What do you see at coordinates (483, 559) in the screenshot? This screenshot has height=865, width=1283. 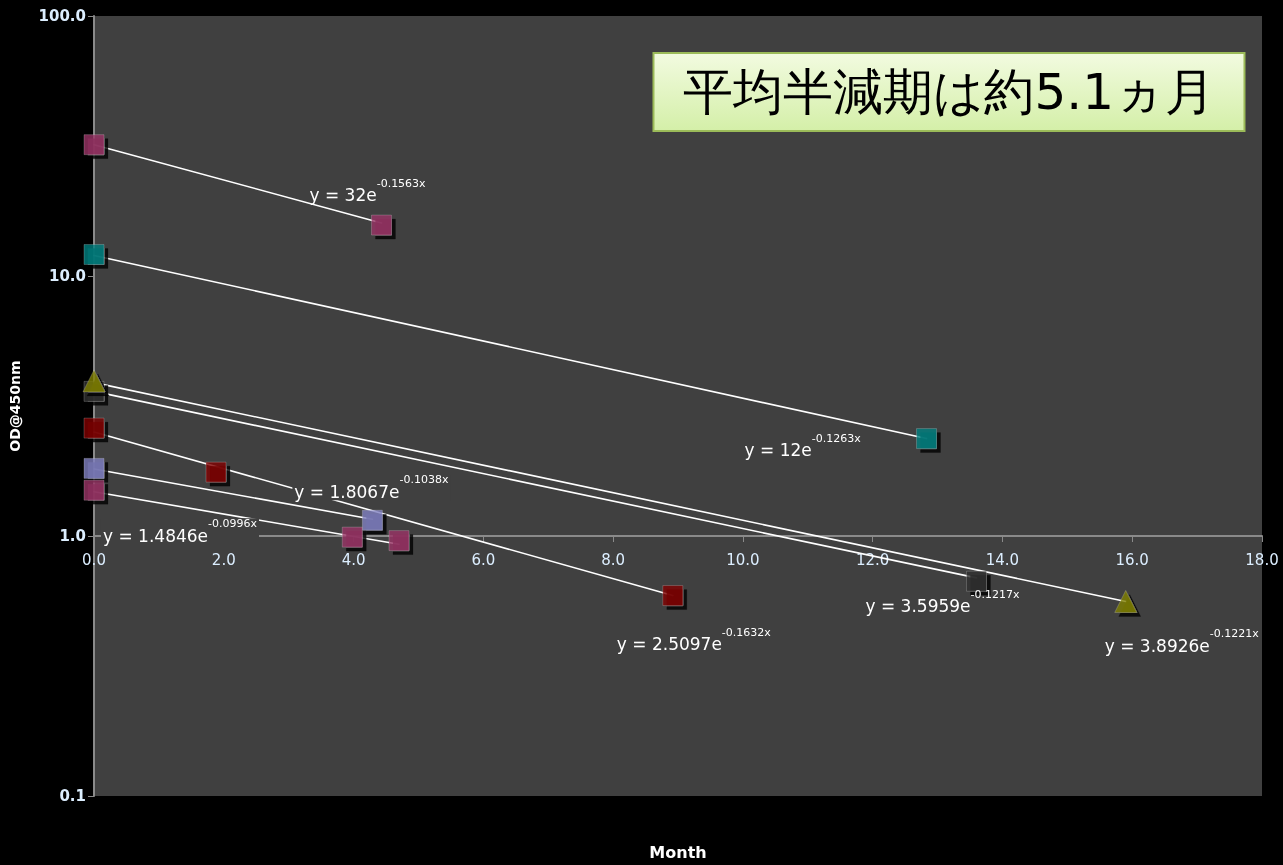 I see `x-tick-label: 6.0` at bounding box center [483, 559].